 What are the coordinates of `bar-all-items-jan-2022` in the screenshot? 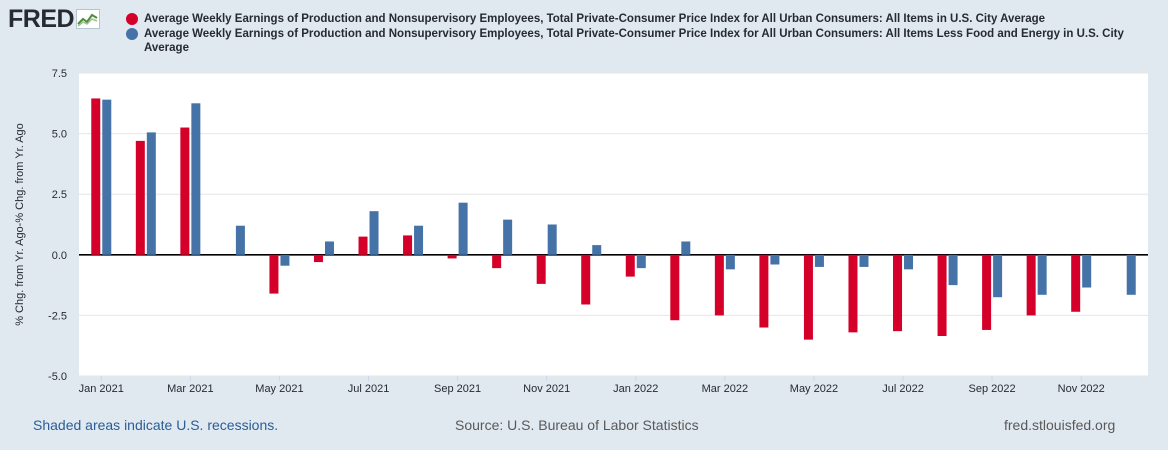 It's located at (630, 265).